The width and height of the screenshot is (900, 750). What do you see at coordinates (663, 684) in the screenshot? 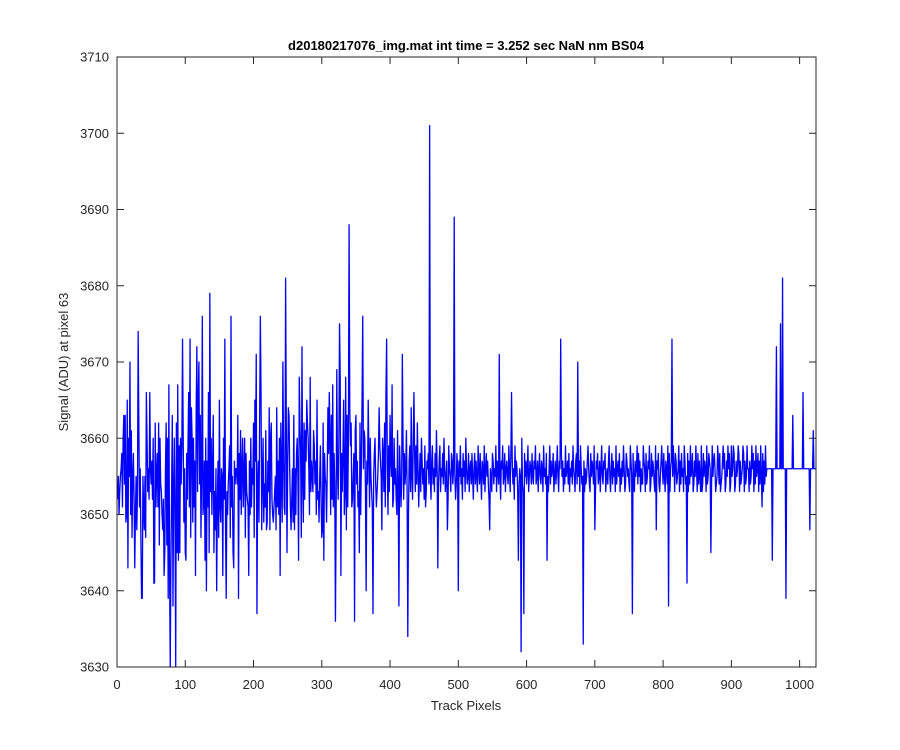
I see `x-tick-label: 800` at bounding box center [663, 684].